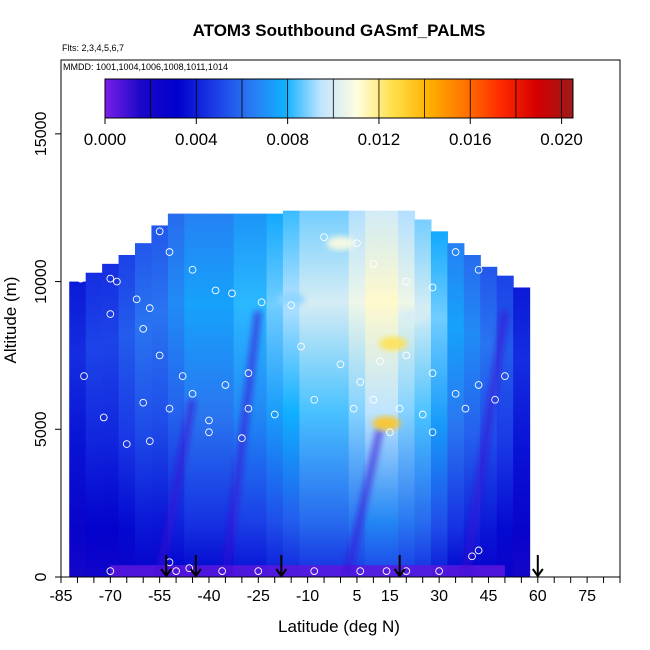 The height and width of the screenshot is (650, 650). I want to click on y-tick-label: 5000, so click(41, 429).